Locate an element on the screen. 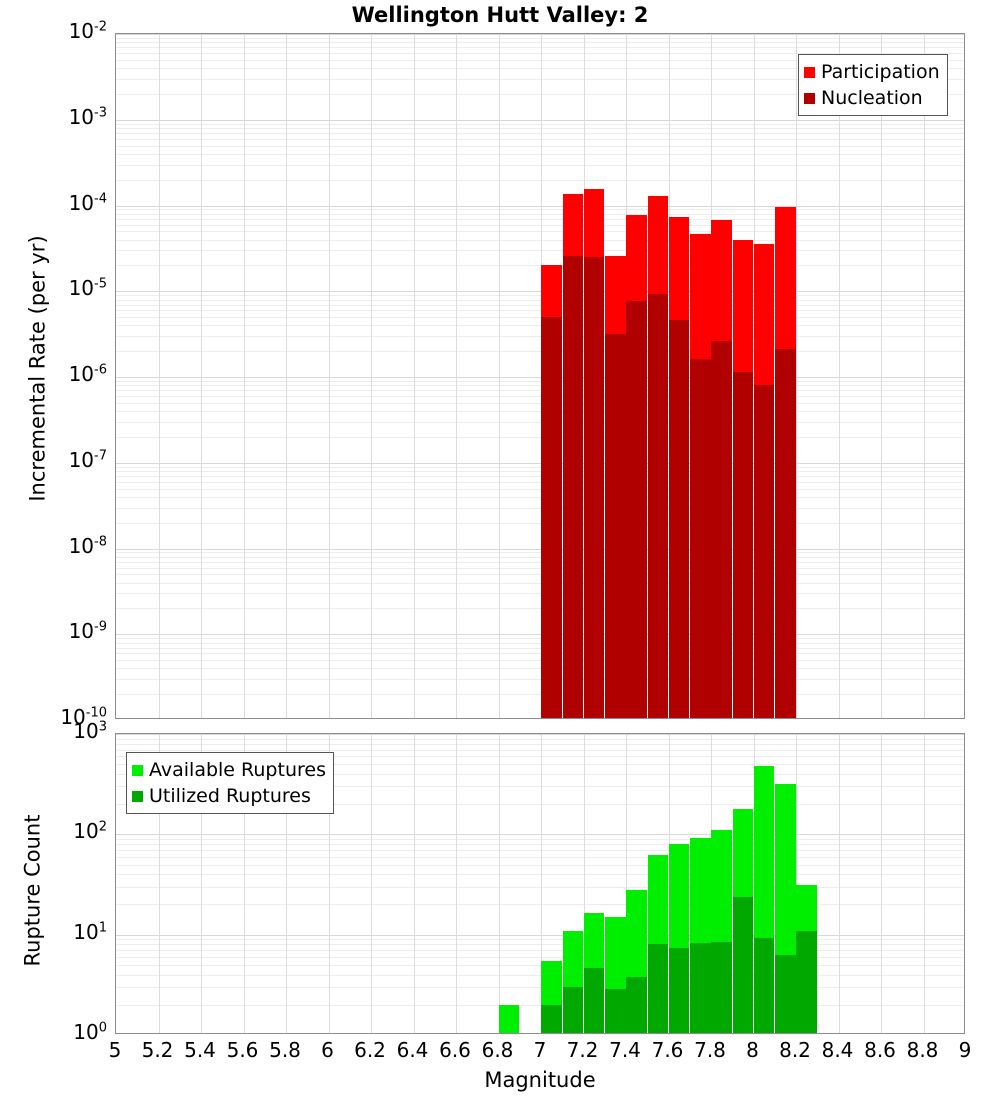 This screenshot has height=1100, width=1000. legend-item: Participation is located at coordinates (872, 72).